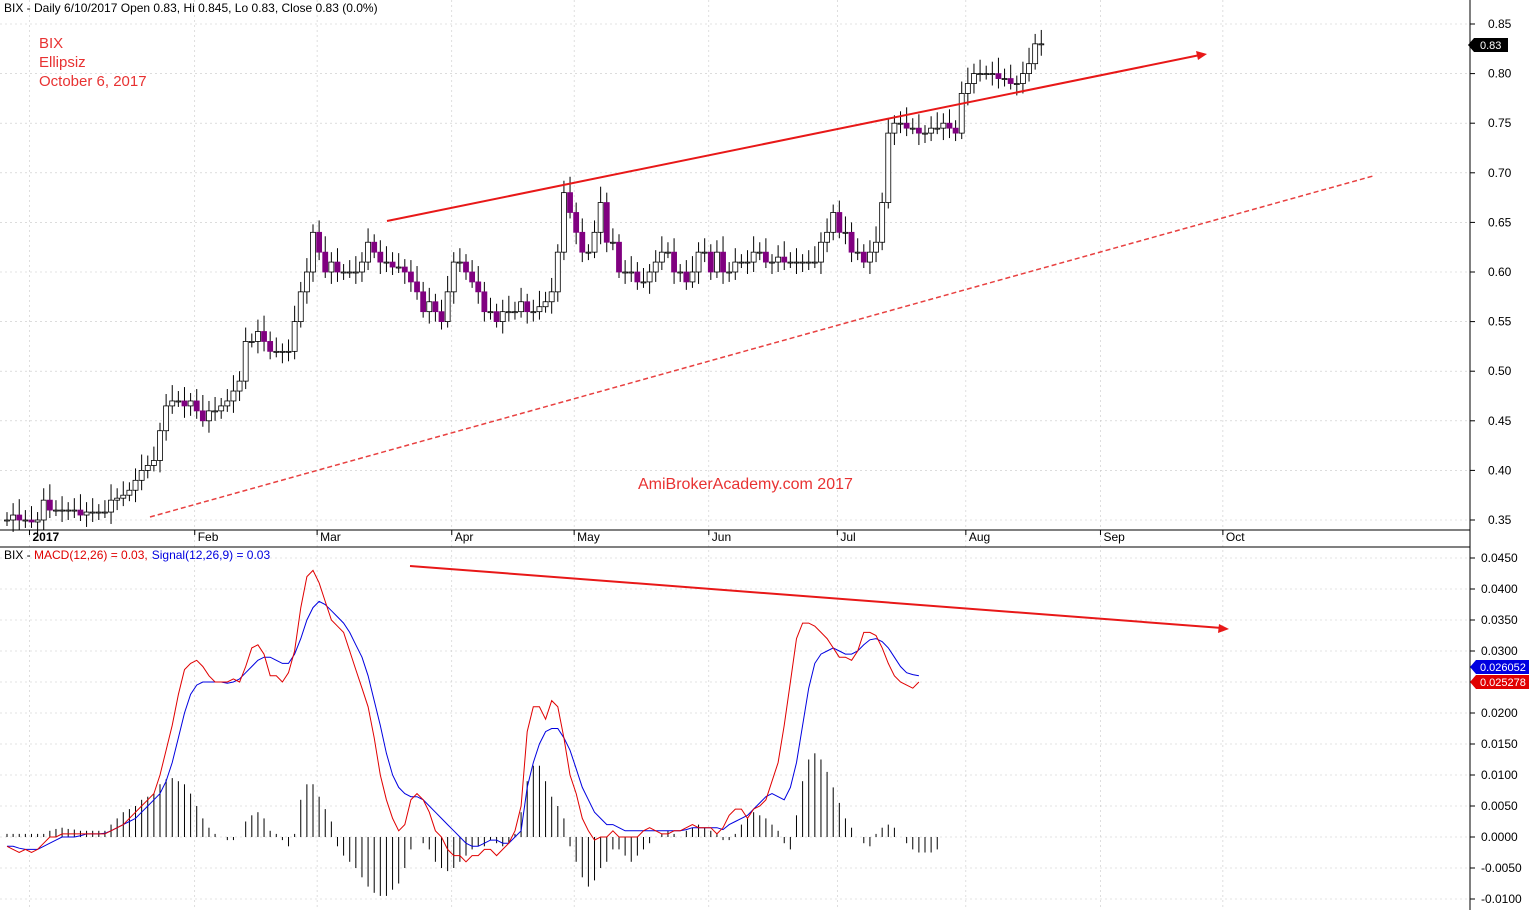 The height and width of the screenshot is (910, 1529). I want to click on macd-tick-label: 0.0200, so click(1499, 713).